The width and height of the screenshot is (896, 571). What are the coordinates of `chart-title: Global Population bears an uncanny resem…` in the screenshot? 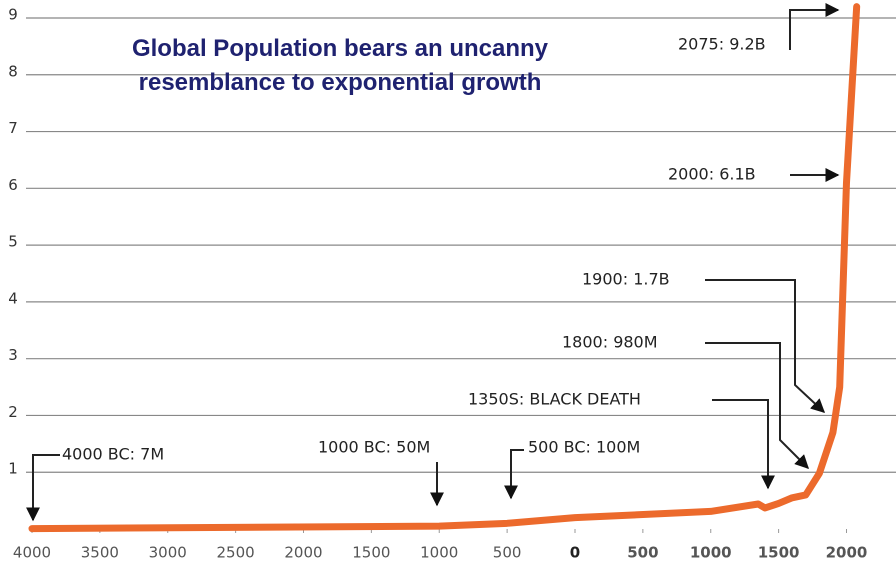 It's located at (340, 65).